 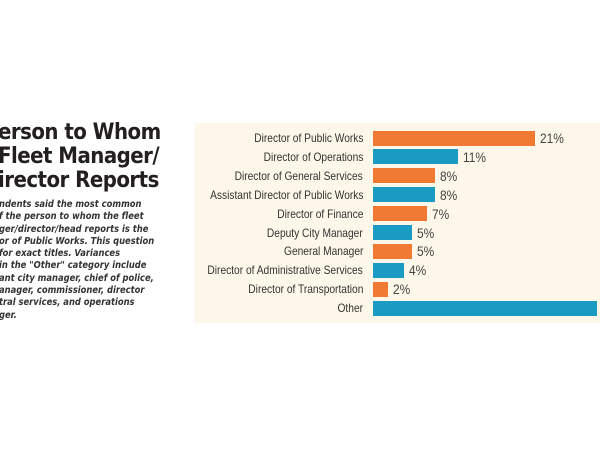 What do you see at coordinates (417, 270) in the screenshot?
I see `value-label: 4%` at bounding box center [417, 270].